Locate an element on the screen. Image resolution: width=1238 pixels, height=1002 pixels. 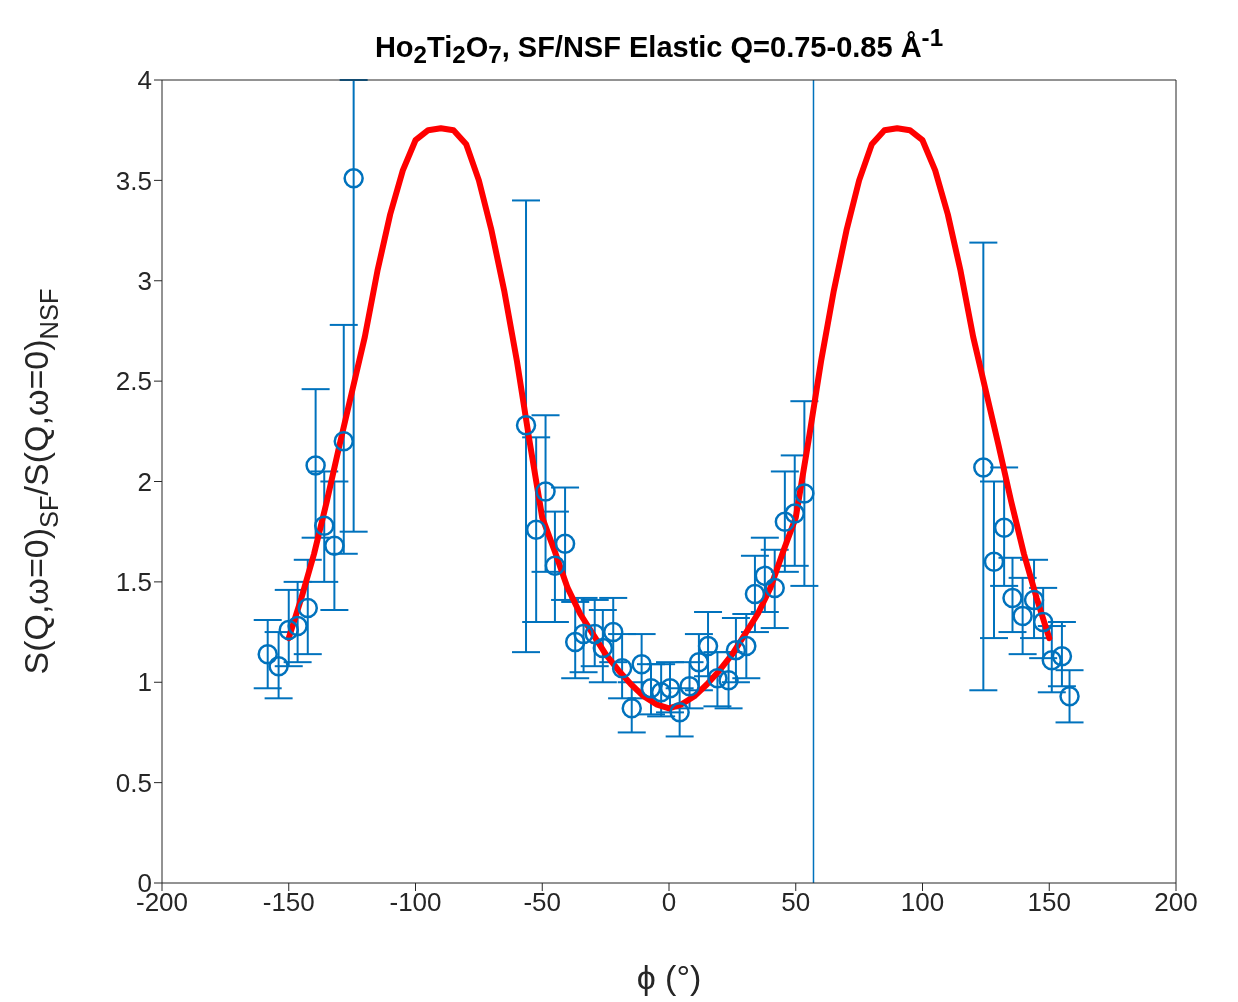
y-tick-label: 0.5 is located at coordinates (133, 782).